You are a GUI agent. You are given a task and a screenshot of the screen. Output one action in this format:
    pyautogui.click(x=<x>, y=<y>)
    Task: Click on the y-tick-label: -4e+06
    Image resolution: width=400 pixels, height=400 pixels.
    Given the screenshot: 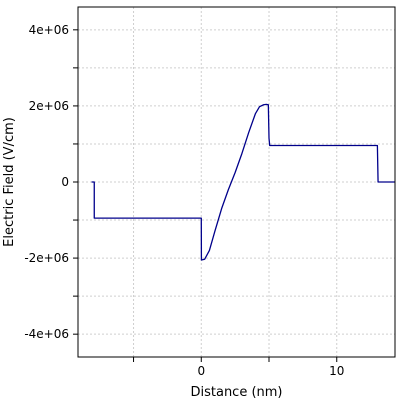 What is the action you would take?
    pyautogui.click(x=46, y=334)
    